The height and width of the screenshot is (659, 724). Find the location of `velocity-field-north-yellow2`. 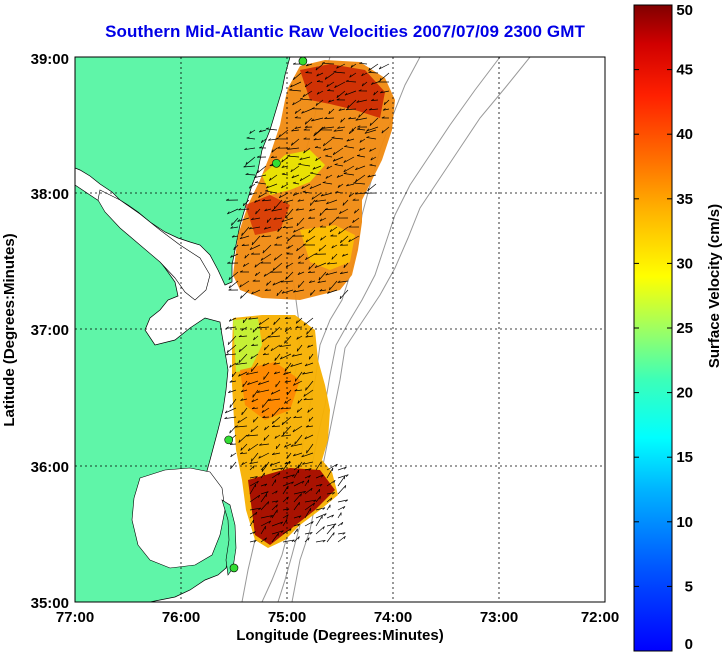

velocity-field-north-yellow2 is located at coordinates (327, 247).